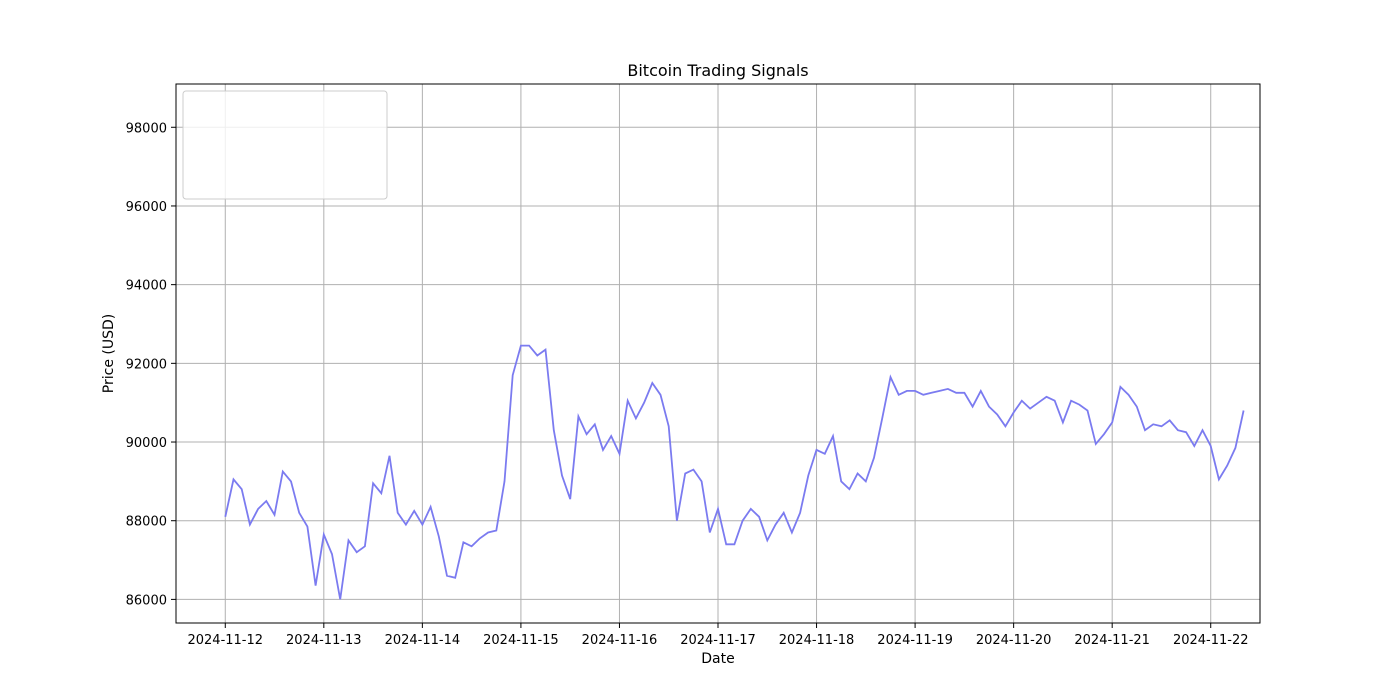 Image resolution: width=1400 pixels, height=700 pixels. Describe the element at coordinates (717, 659) in the screenshot. I see `x-axis-label: Date` at that location.